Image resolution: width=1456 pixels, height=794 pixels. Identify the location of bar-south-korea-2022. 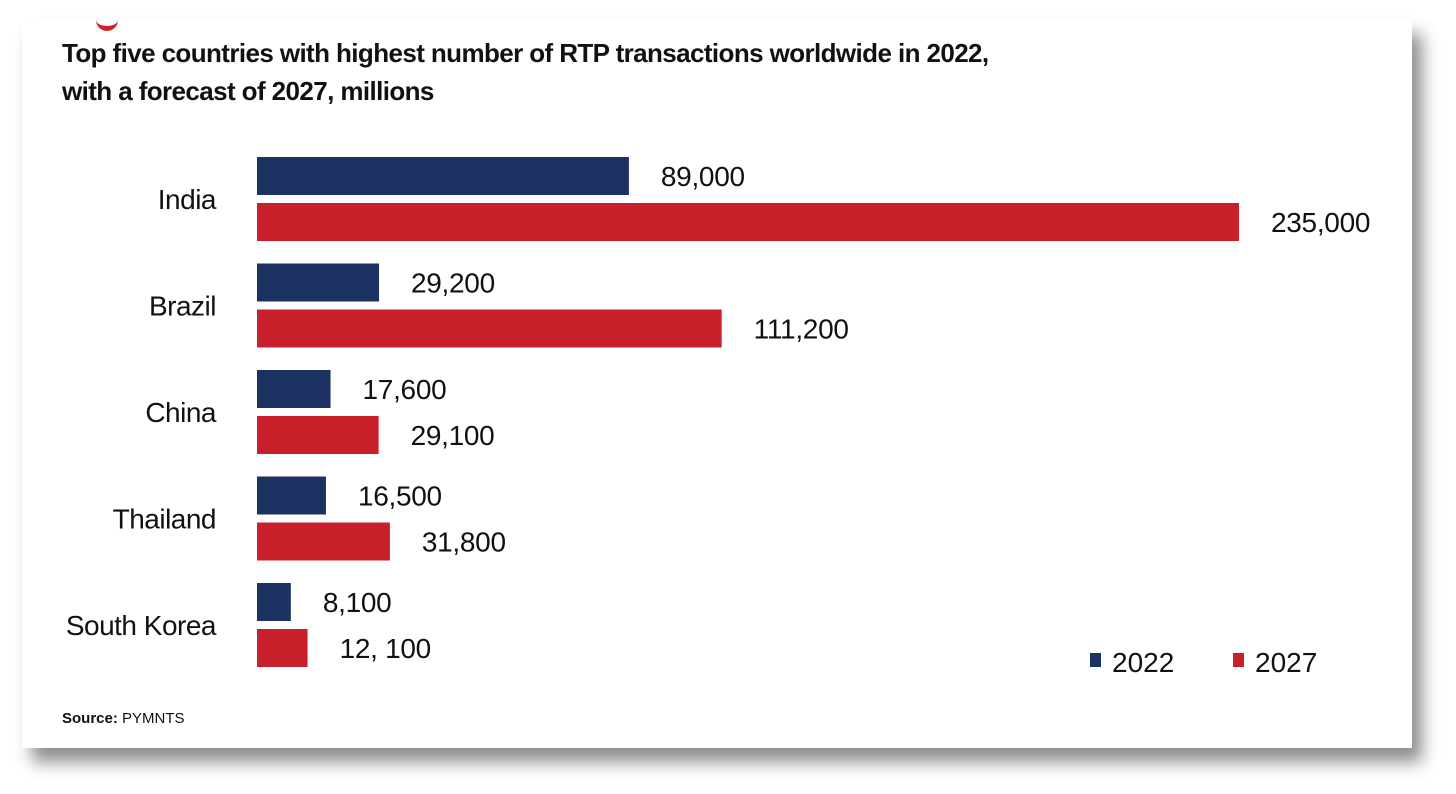
(274, 602).